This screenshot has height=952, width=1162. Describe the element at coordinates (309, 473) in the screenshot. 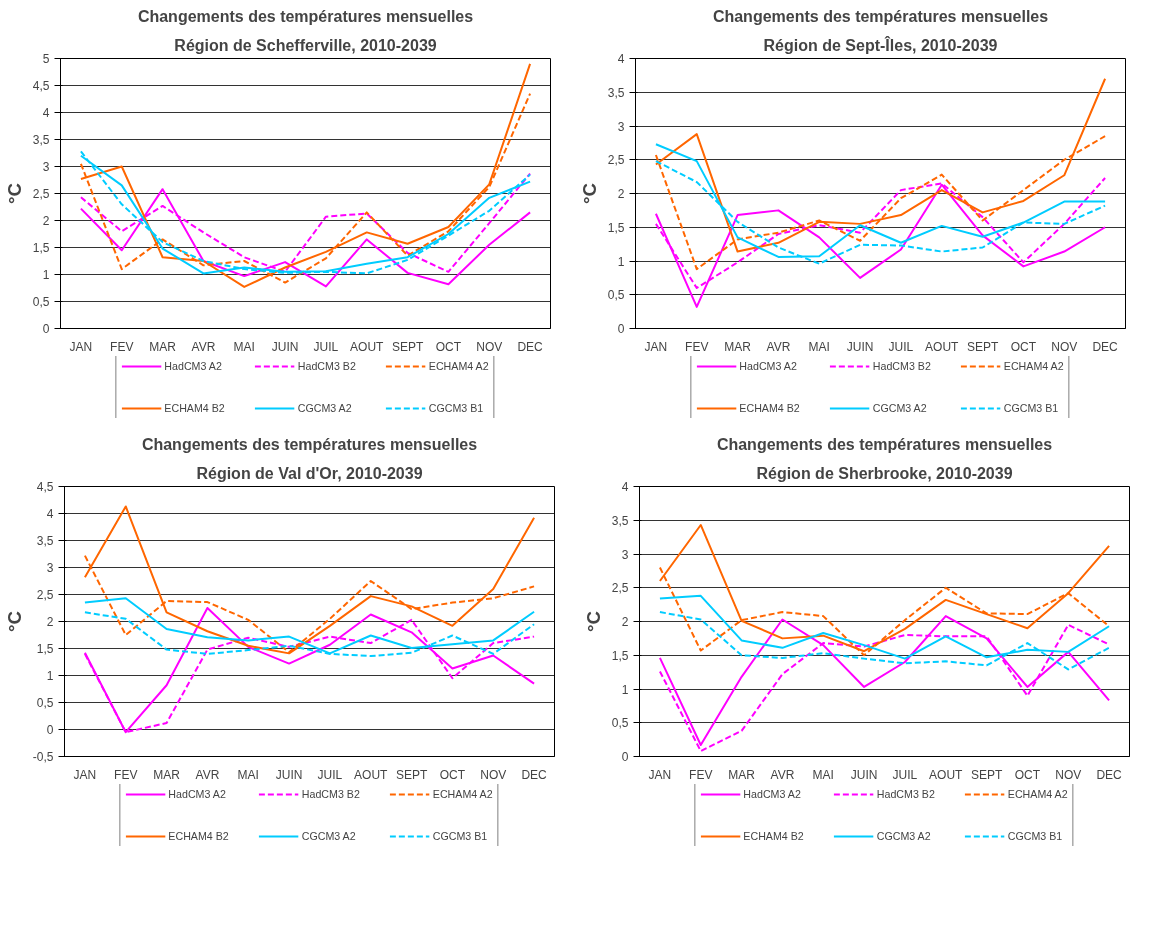

I see `chart-subtitle: Région de Val d'Or, 2010-2039` at that location.